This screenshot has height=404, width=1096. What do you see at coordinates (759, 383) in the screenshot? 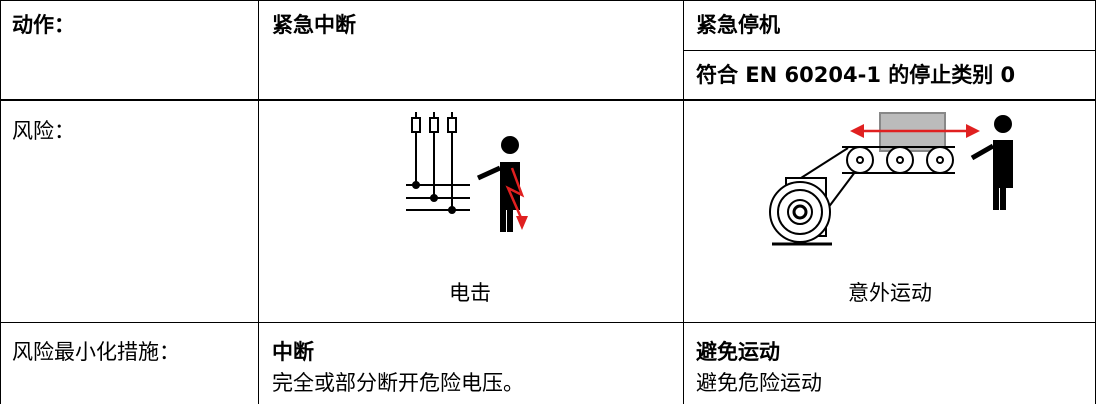
I see `measure-text: 避免危险运动` at bounding box center [759, 383].